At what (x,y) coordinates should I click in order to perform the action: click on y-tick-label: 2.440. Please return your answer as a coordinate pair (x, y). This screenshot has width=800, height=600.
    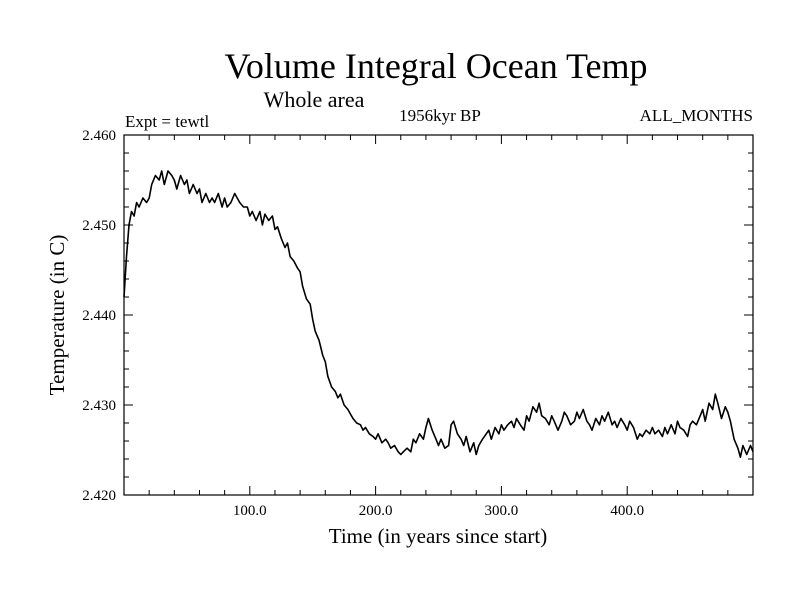
    Looking at the image, I should click on (99, 316).